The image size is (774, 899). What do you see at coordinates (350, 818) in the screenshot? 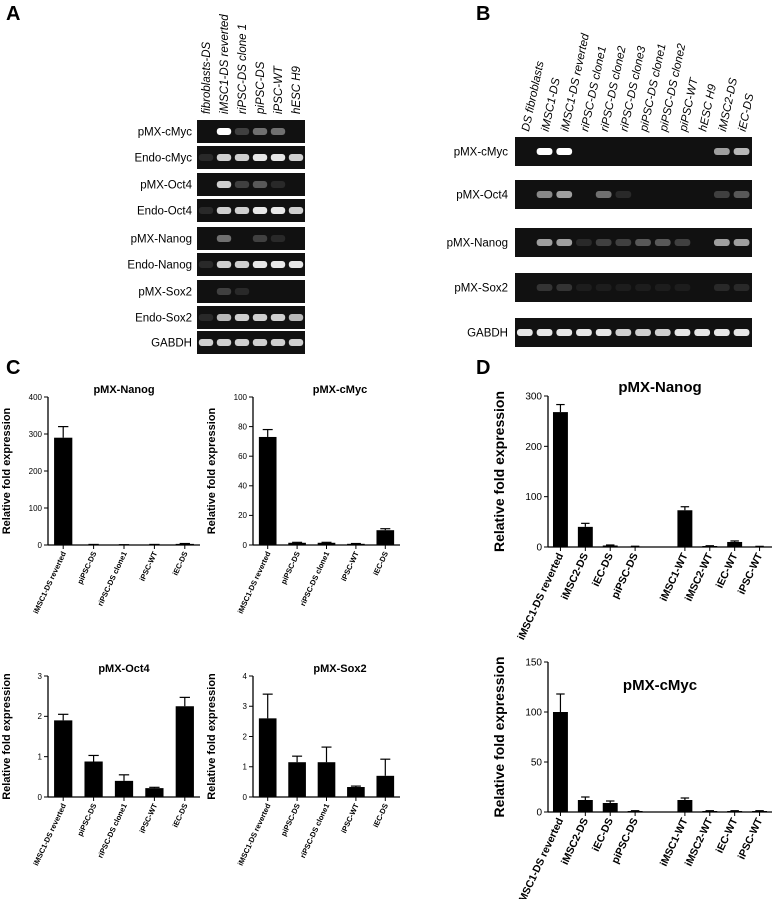
I see `x-tick-label: iPSC-WT` at bounding box center [350, 818].